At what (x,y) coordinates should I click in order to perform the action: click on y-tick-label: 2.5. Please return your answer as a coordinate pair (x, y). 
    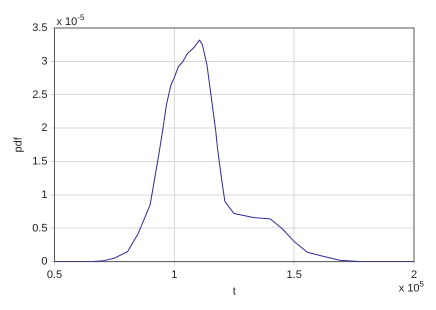
    Looking at the image, I should click on (40, 94).